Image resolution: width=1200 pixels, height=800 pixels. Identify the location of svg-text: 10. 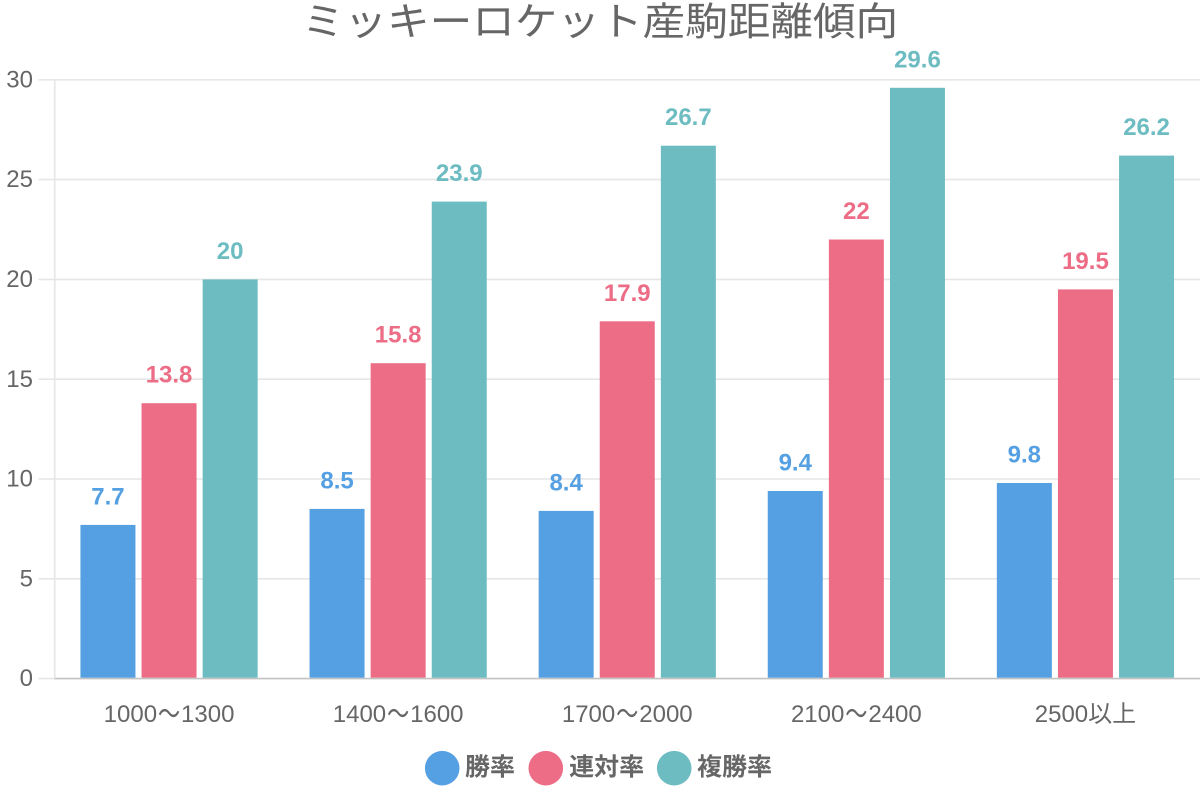
(19, 479).